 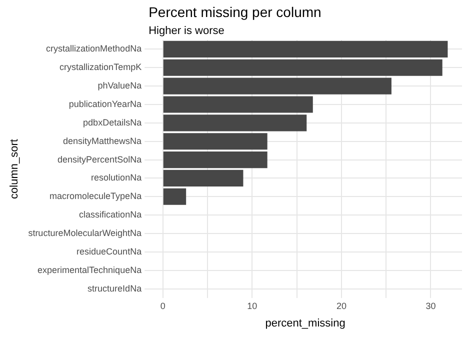 I want to click on y-tick-label: experimentalTechniqueNa, so click(x=90, y=269).